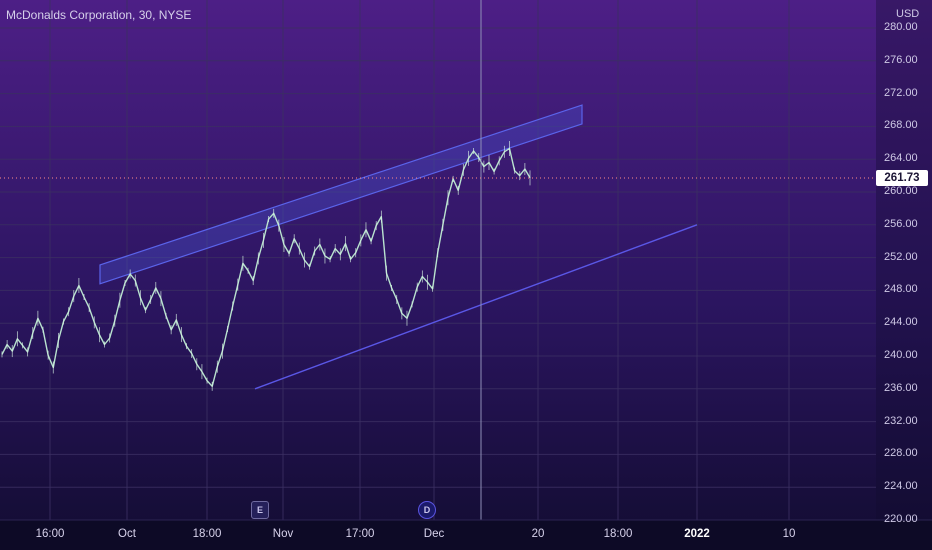 This screenshot has height=550, width=932. Describe the element at coordinates (901, 27) in the screenshot. I see `price-tick-label: 280.00` at that location.